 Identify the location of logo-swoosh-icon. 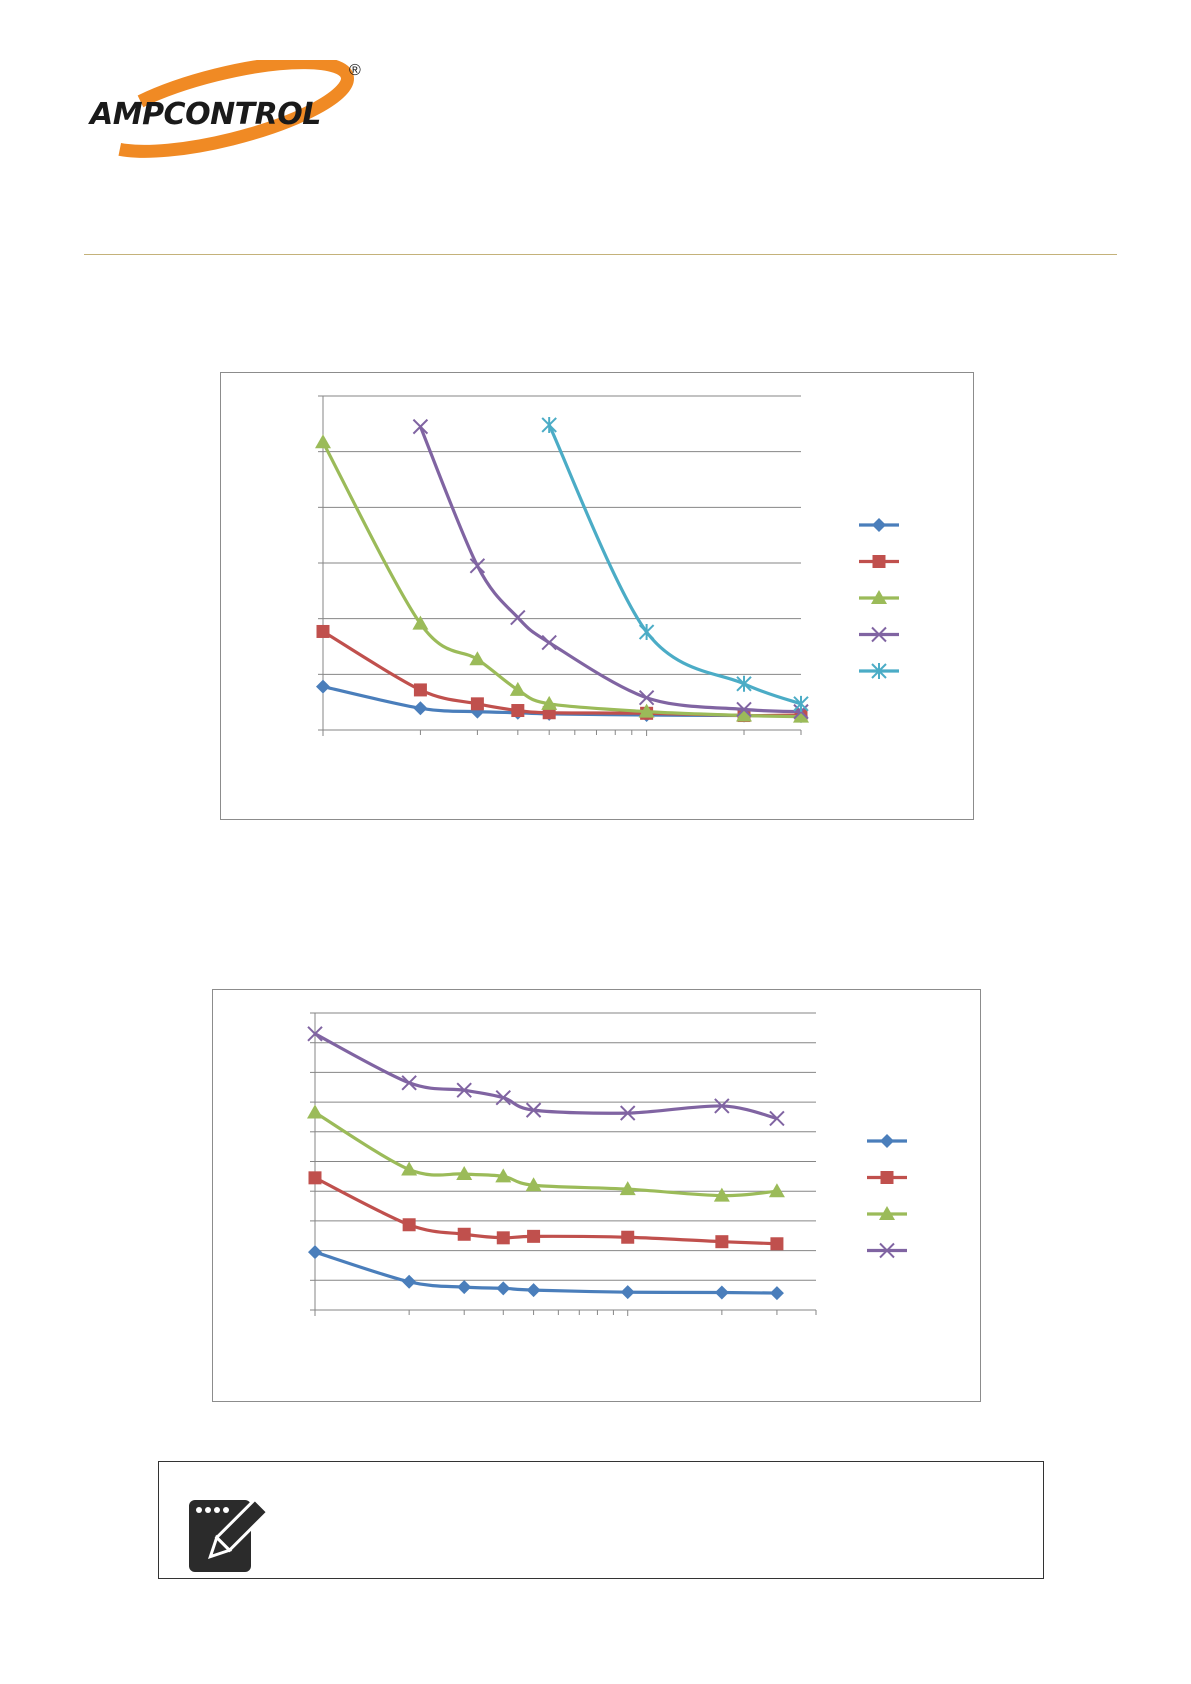
(224, 107).